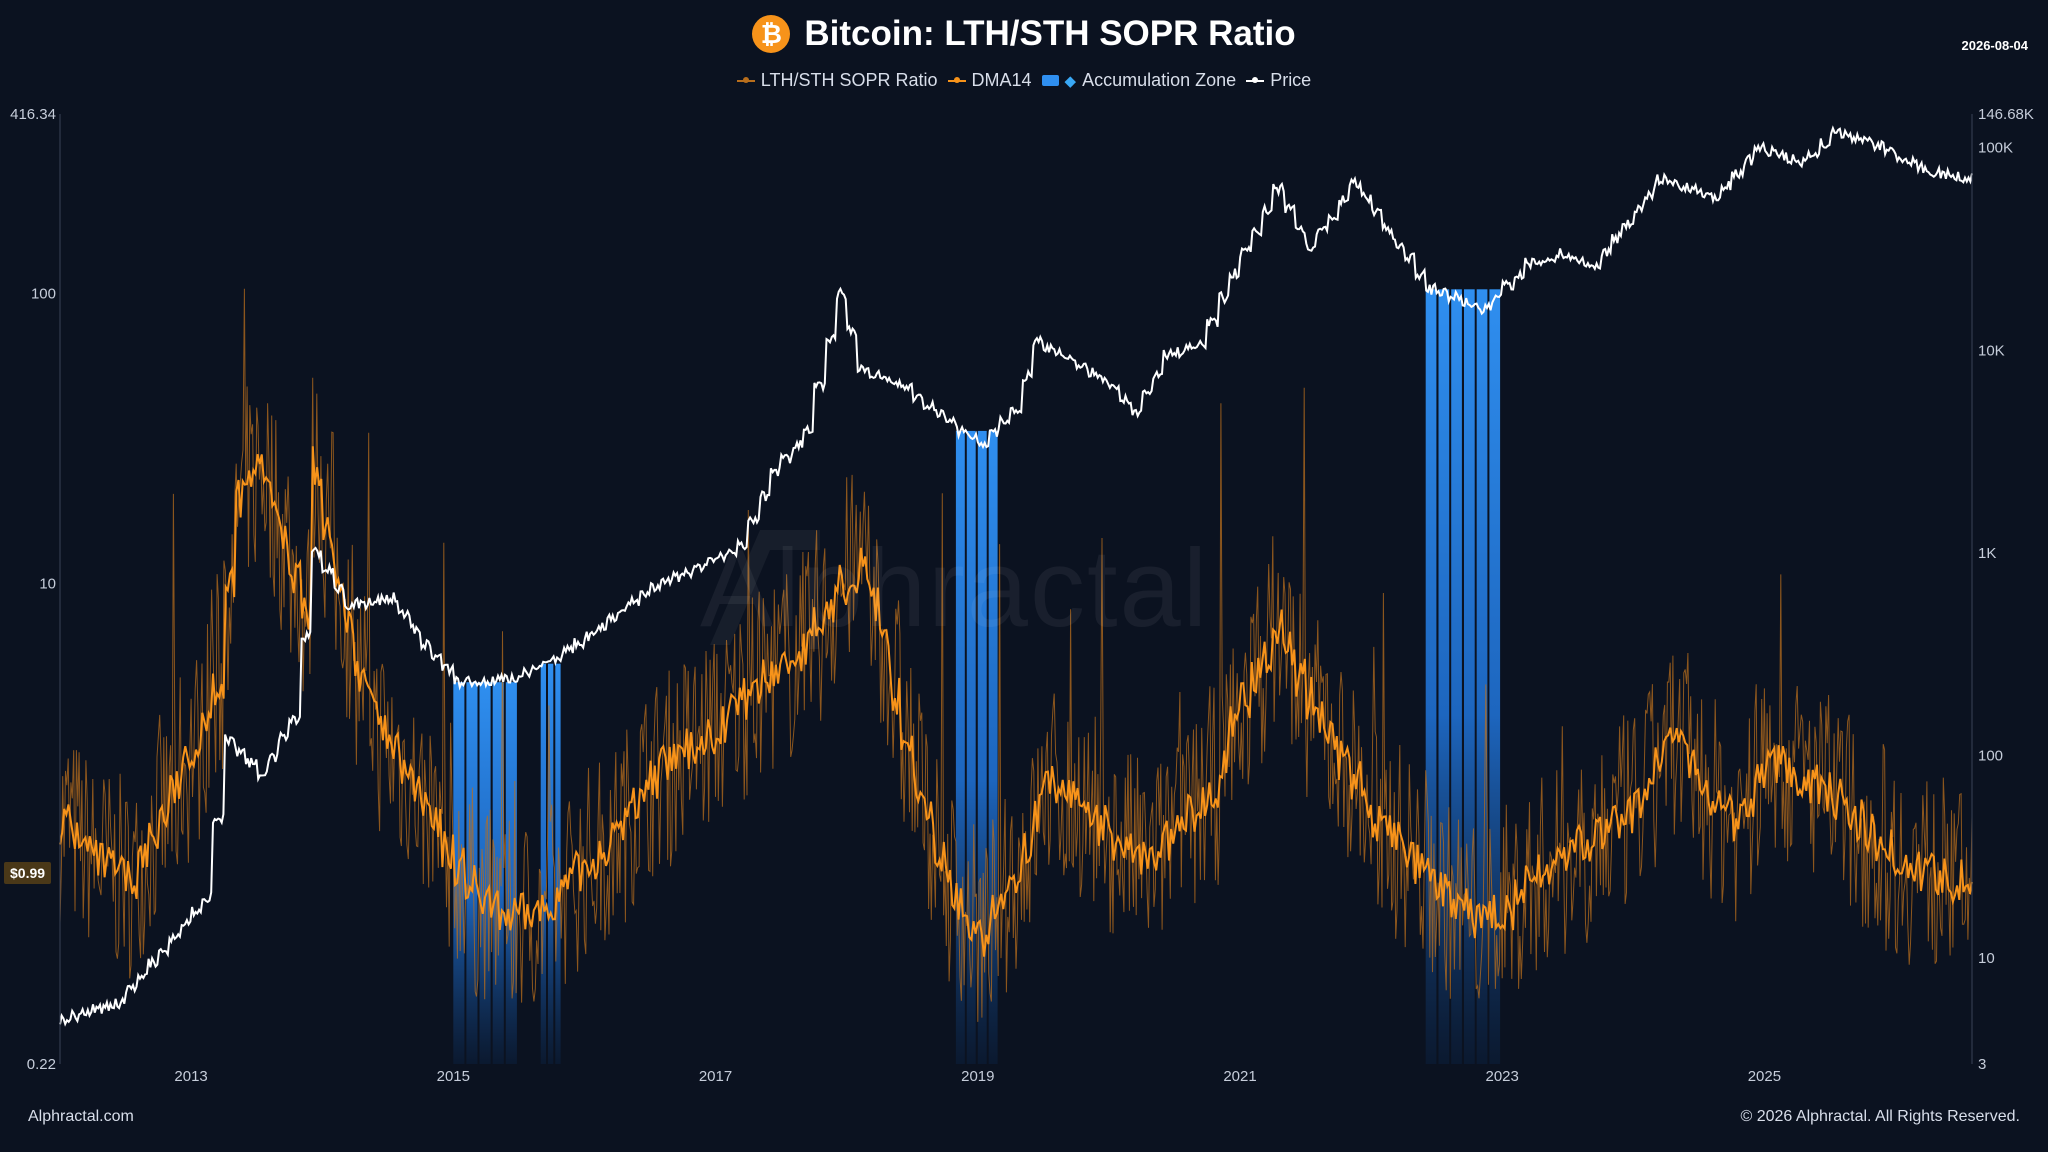 This screenshot has width=2048, height=1152. What do you see at coordinates (956, 79) in the screenshot?
I see `dma14-swatch` at bounding box center [956, 79].